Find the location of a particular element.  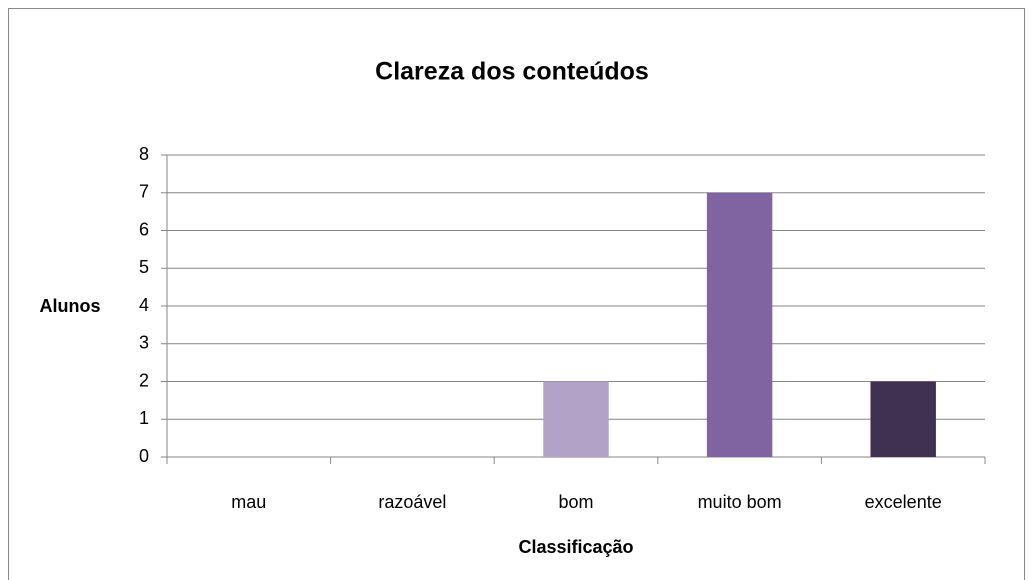

x-axis-label: Classificação is located at coordinates (575, 547).